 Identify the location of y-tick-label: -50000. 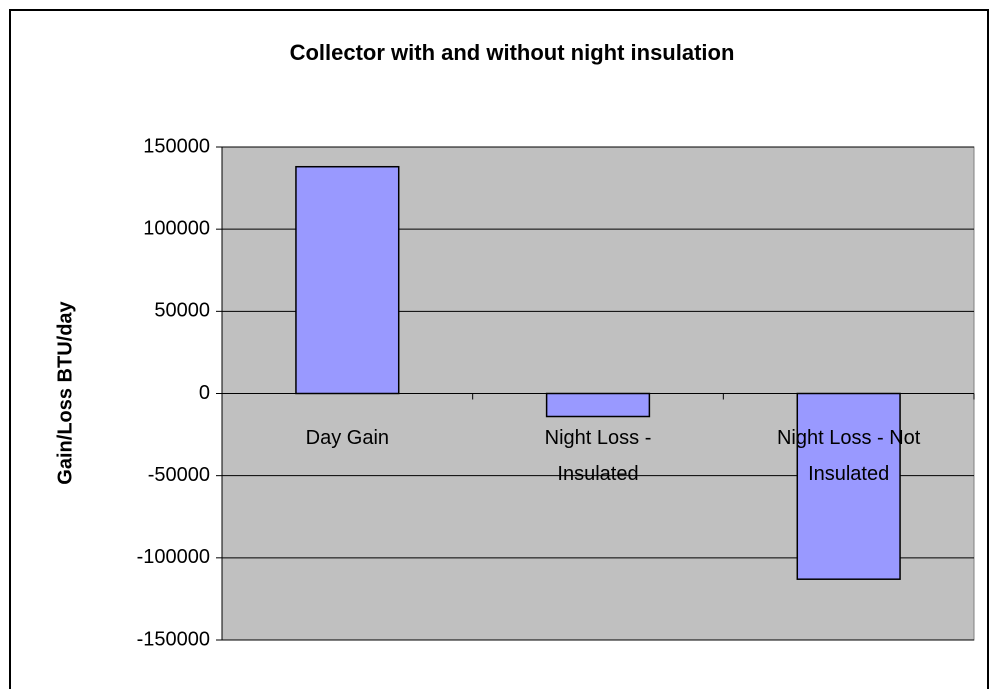
(179, 475).